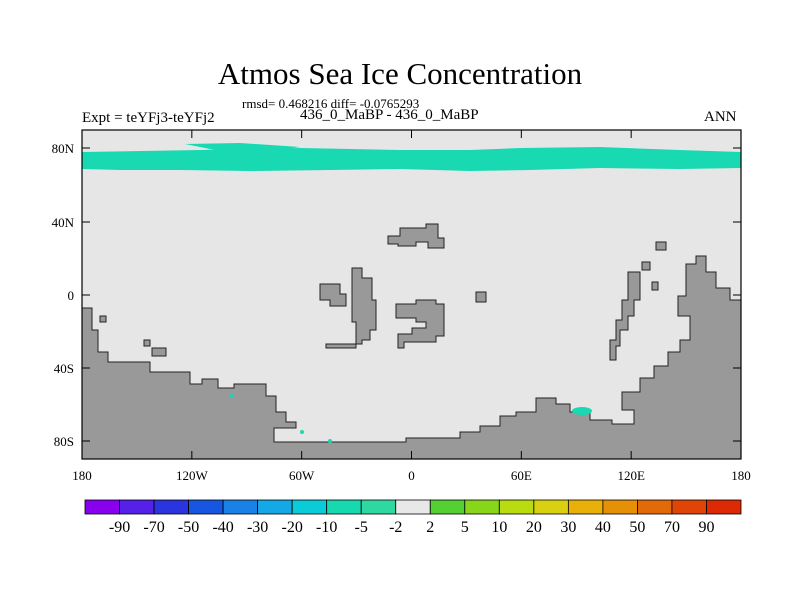  Describe the element at coordinates (720, 117) in the screenshot. I see `season-label: ANN` at that location.